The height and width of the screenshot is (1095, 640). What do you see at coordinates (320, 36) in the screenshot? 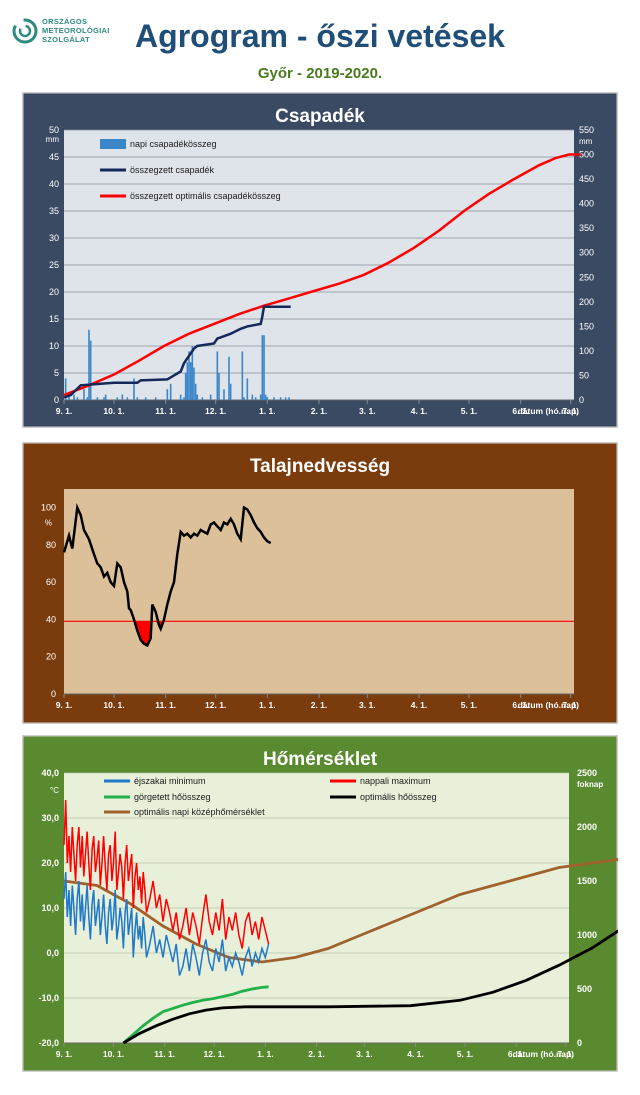
I see `page-title: Agrogram - őszi vetések` at bounding box center [320, 36].